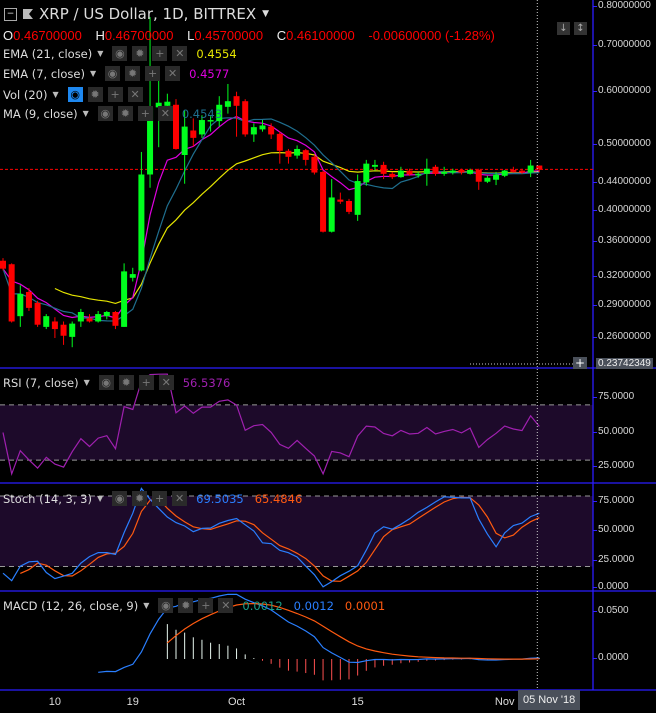 The width and height of the screenshot is (656, 713). I want to click on close-label: C, so click(281, 35).